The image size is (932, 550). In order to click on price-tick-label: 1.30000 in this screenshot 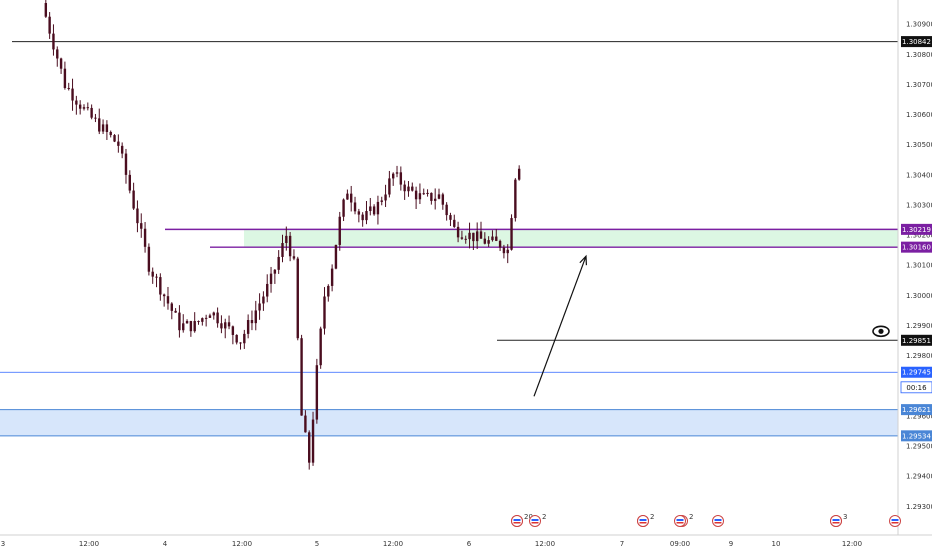, I will do `click(919, 296)`.